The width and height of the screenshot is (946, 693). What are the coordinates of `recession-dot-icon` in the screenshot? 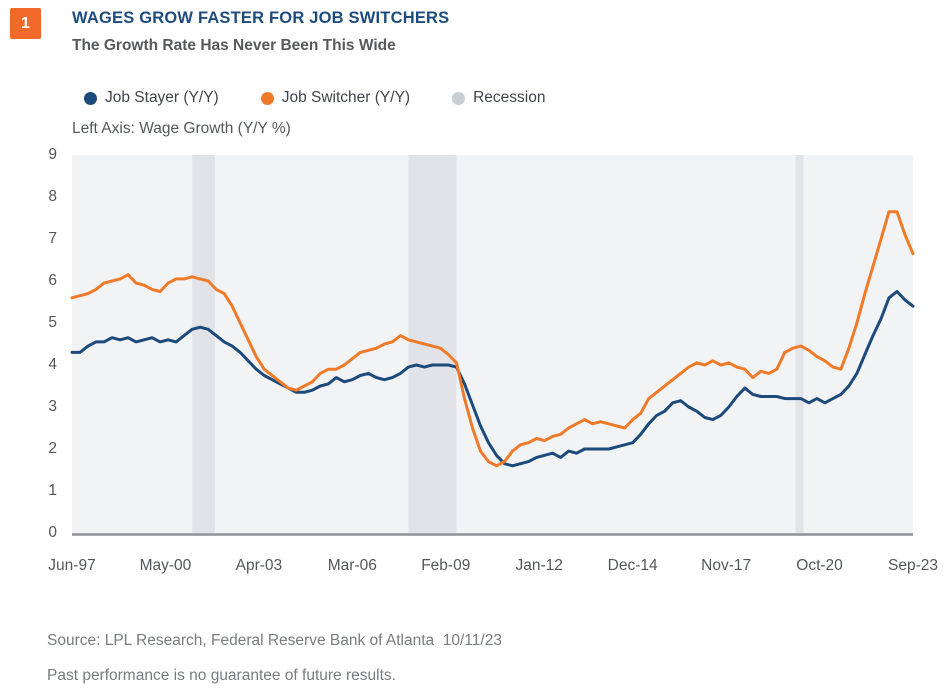 It's located at (459, 98).